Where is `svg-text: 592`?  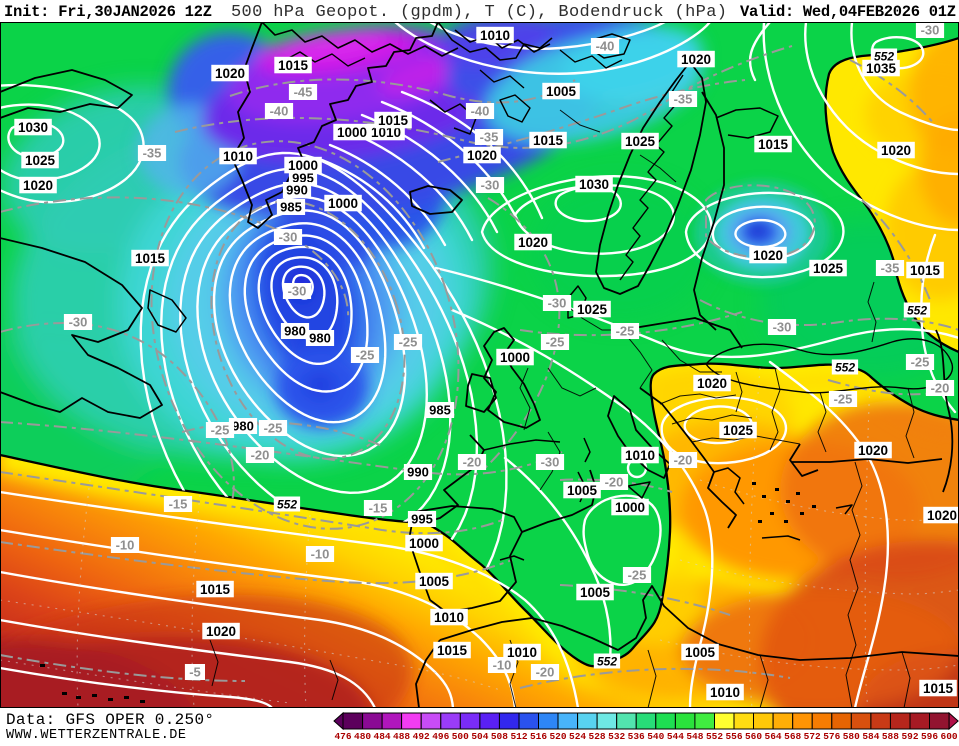 svg-text: 592 is located at coordinates (909, 736).